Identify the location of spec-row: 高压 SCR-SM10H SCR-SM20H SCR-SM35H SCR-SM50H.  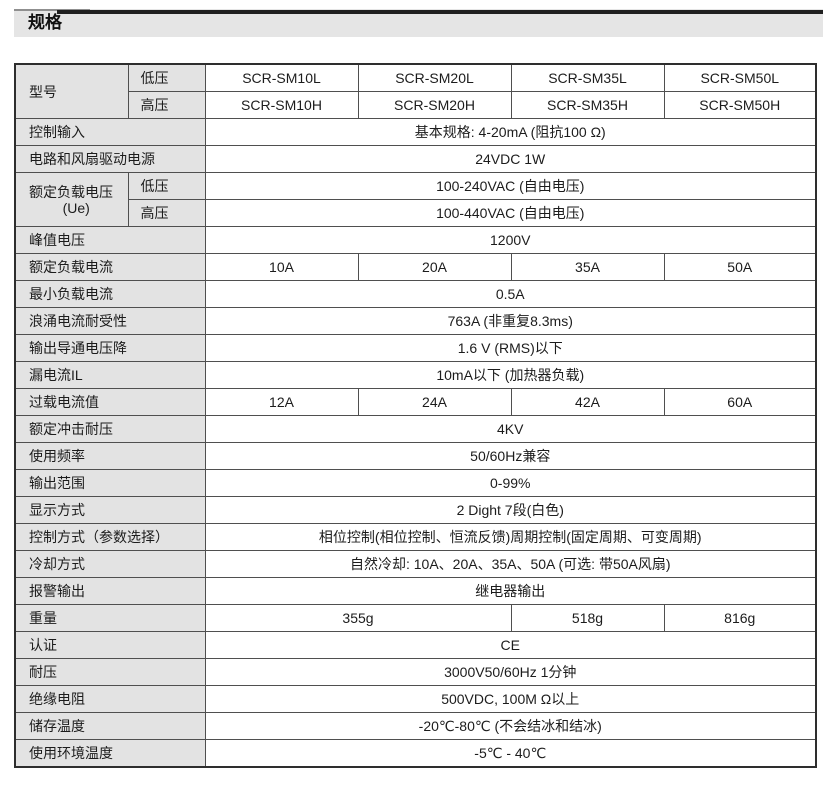
(416, 105).